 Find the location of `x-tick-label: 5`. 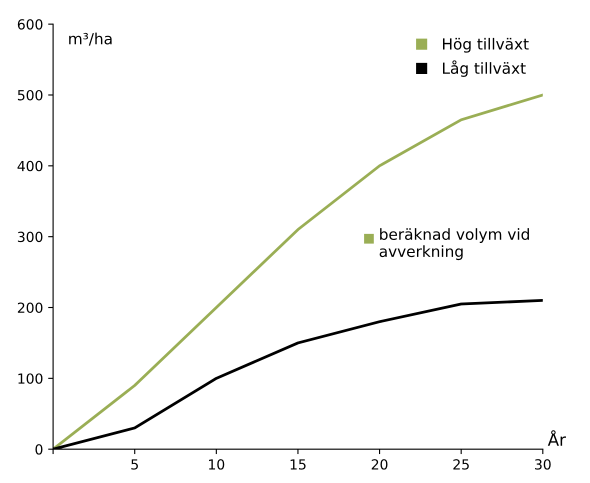

x-tick-label: 5 is located at coordinates (134, 464).